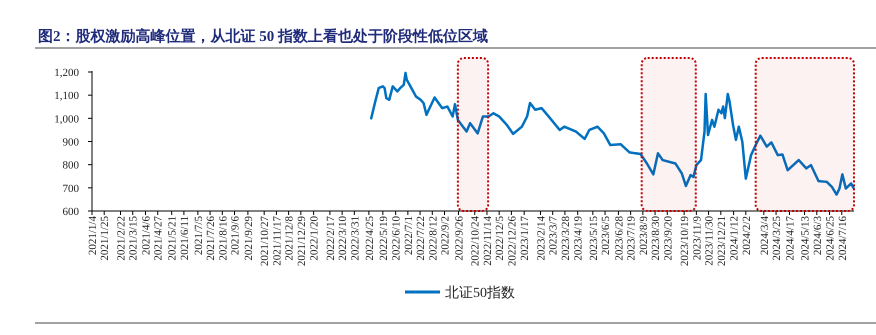 The height and width of the screenshot is (335, 876). What do you see at coordinates (198, 236) in the screenshot?
I see `x-tick-label: 2021/7/5` at bounding box center [198, 236].